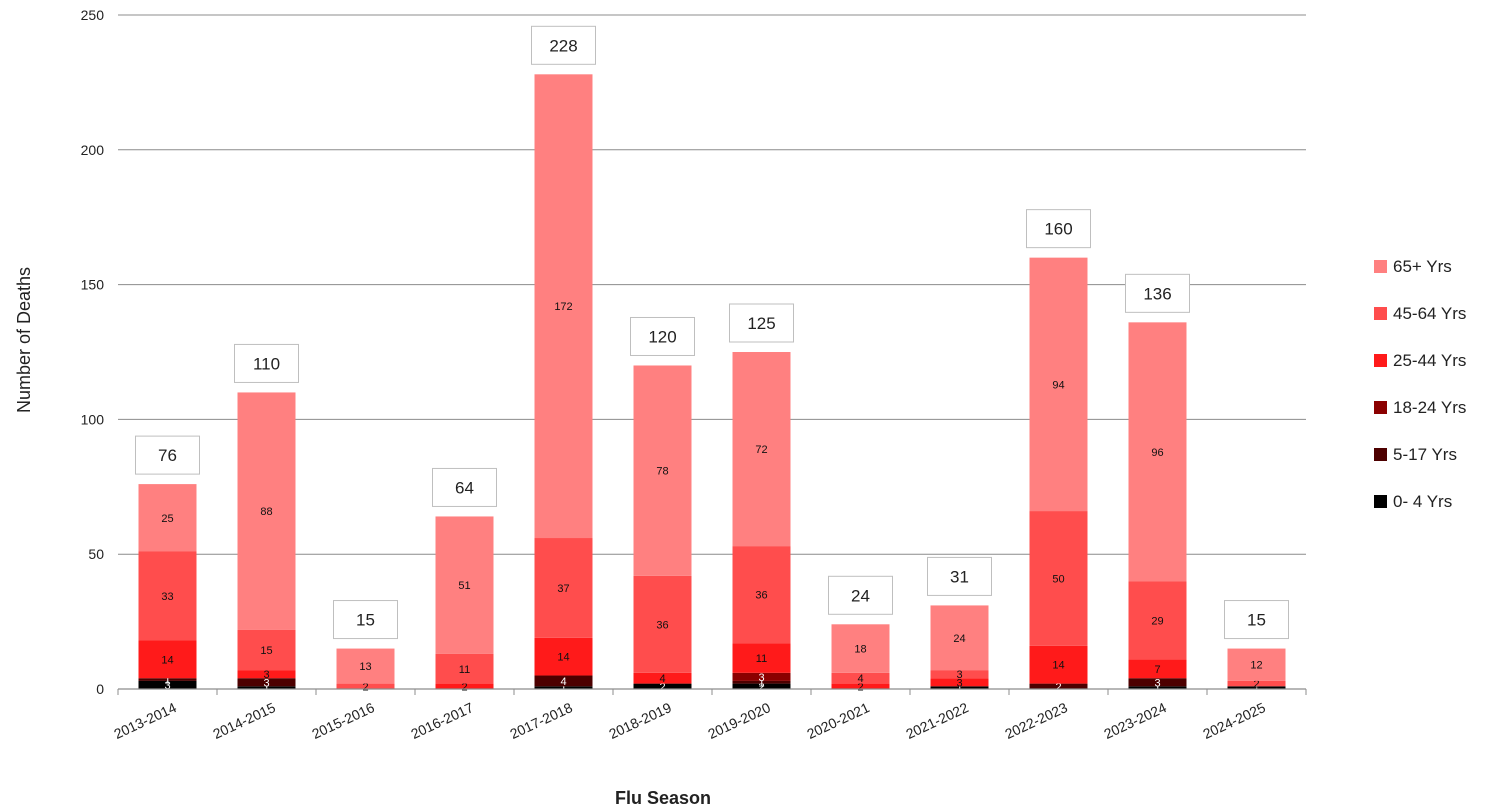  I want to click on total-label: 120, so click(662, 336).